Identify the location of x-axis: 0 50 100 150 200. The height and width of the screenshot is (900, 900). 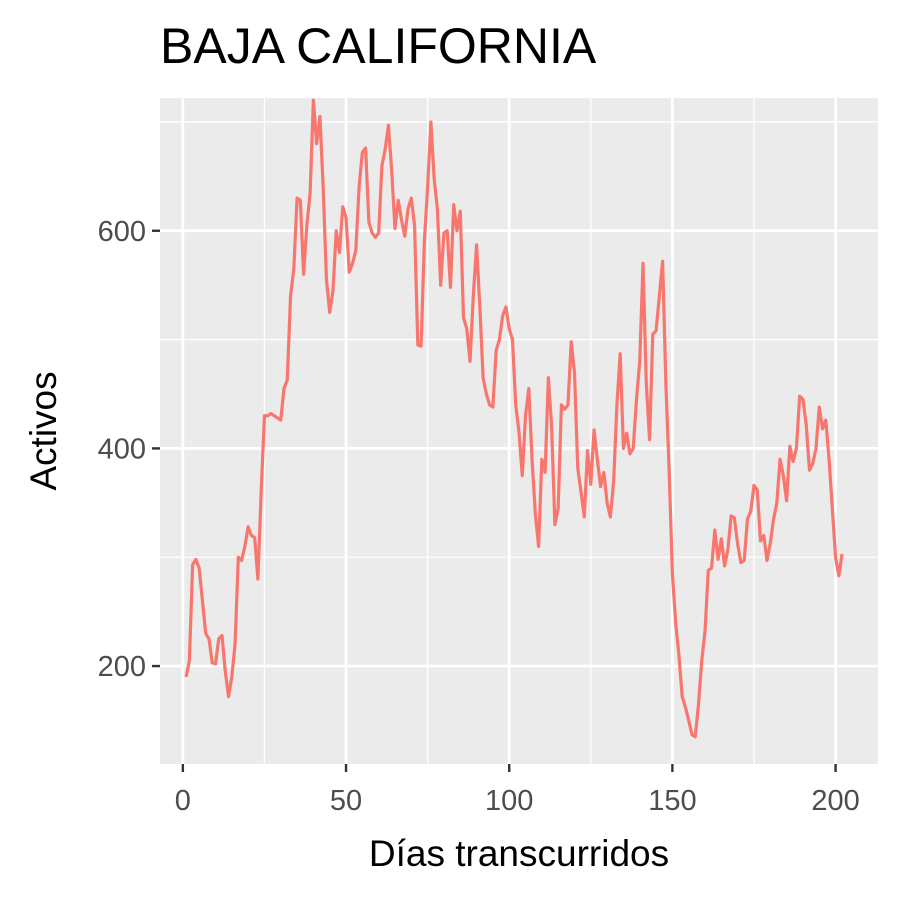
(517, 790).